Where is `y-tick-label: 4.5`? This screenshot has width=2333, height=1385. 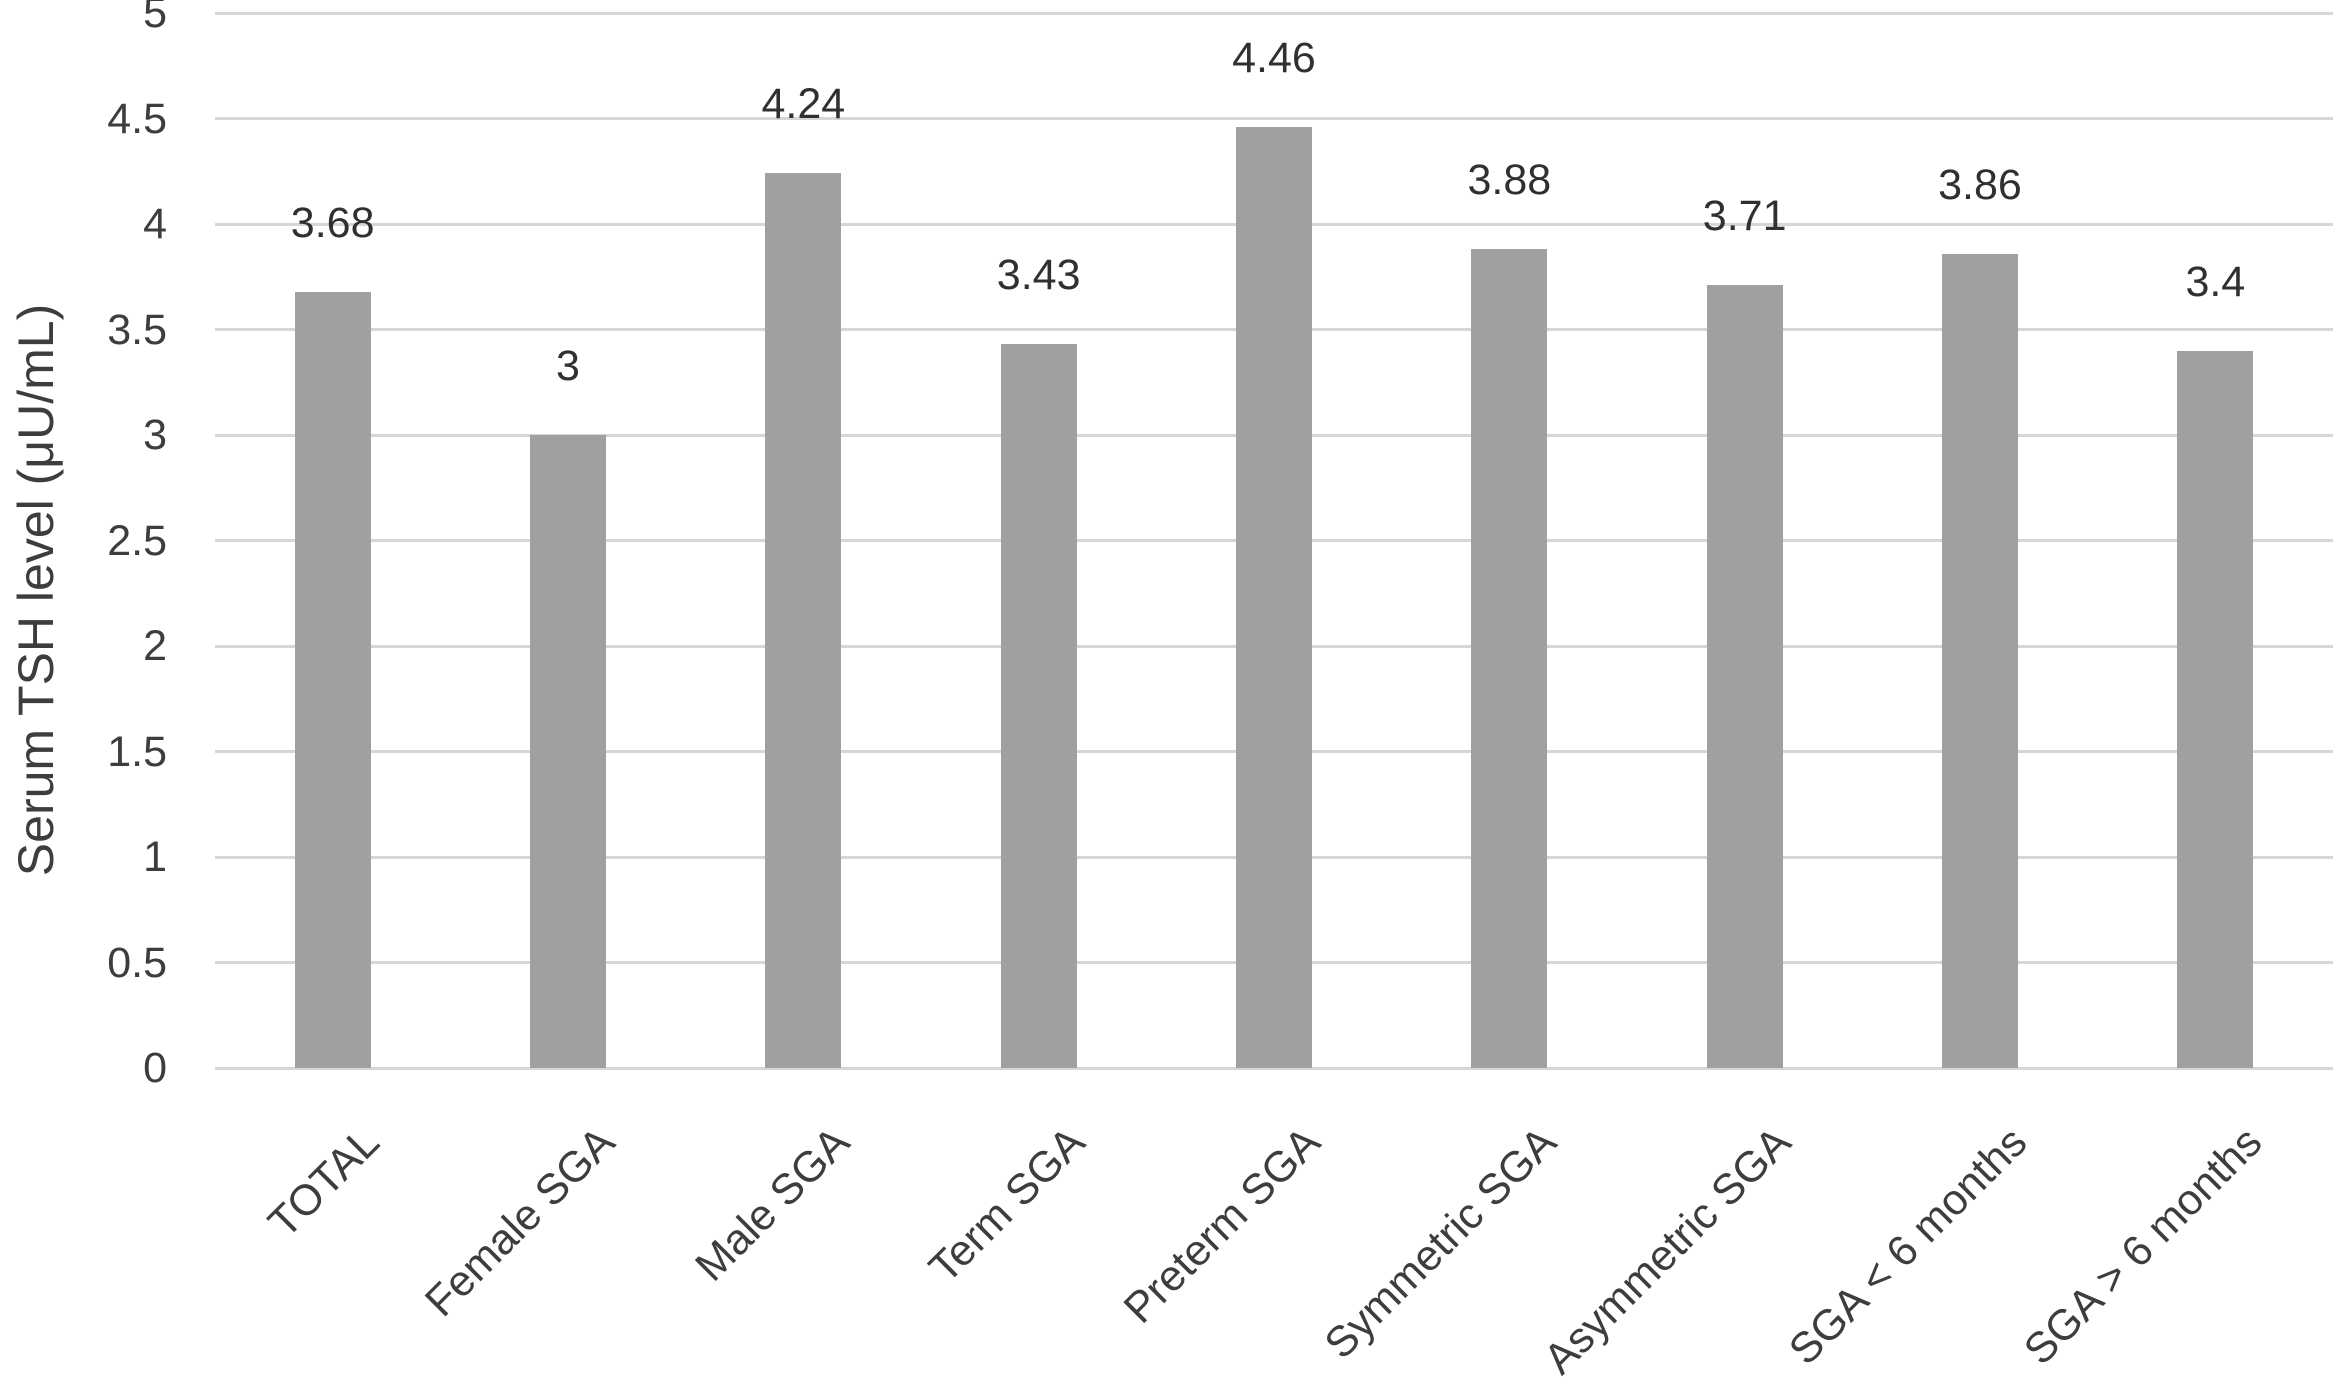
y-tick-label: 4.5 is located at coordinates (137, 118).